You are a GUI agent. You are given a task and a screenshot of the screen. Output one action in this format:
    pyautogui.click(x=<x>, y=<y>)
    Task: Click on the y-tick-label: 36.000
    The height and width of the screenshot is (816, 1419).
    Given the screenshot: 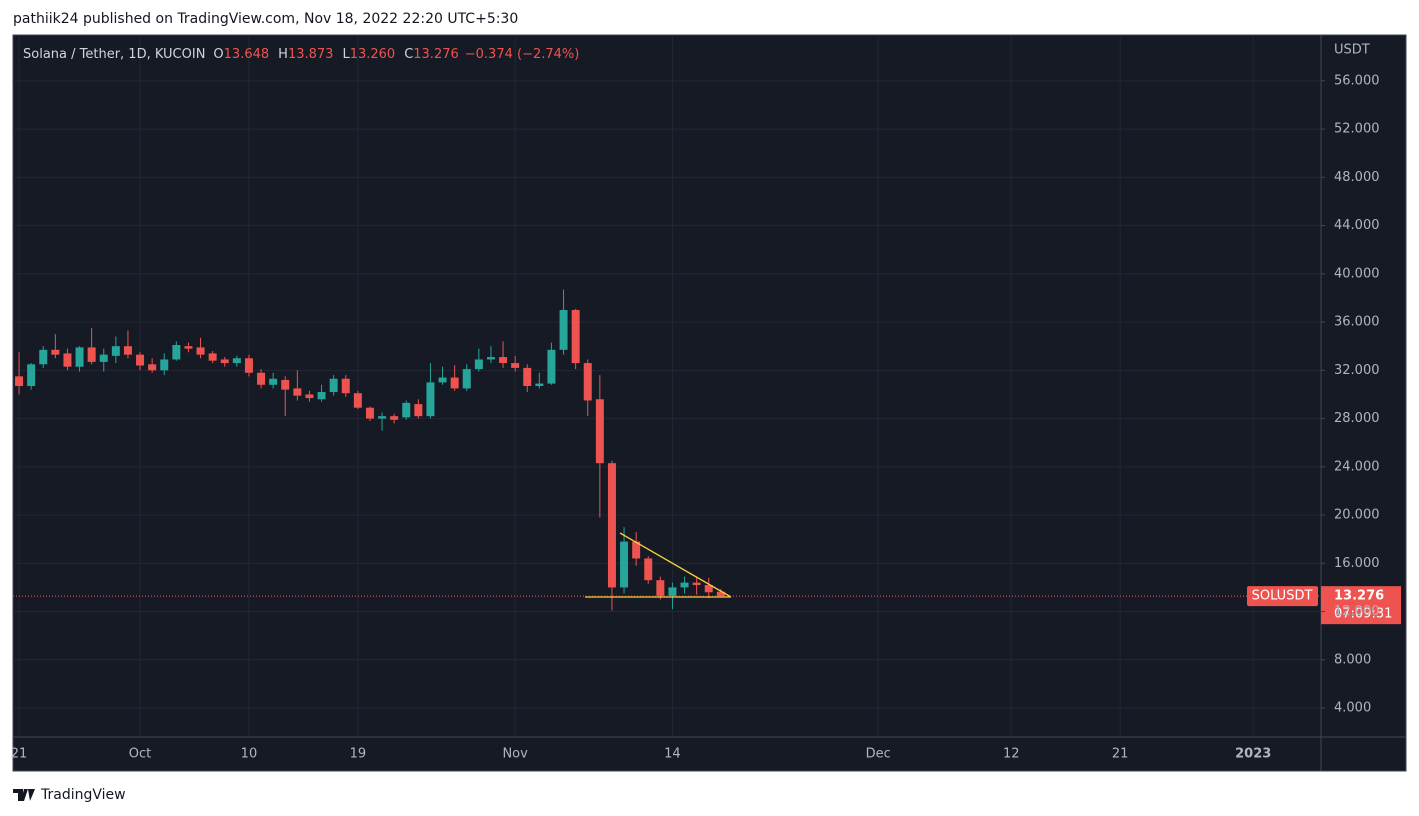 What is the action you would take?
    pyautogui.click(x=1357, y=322)
    